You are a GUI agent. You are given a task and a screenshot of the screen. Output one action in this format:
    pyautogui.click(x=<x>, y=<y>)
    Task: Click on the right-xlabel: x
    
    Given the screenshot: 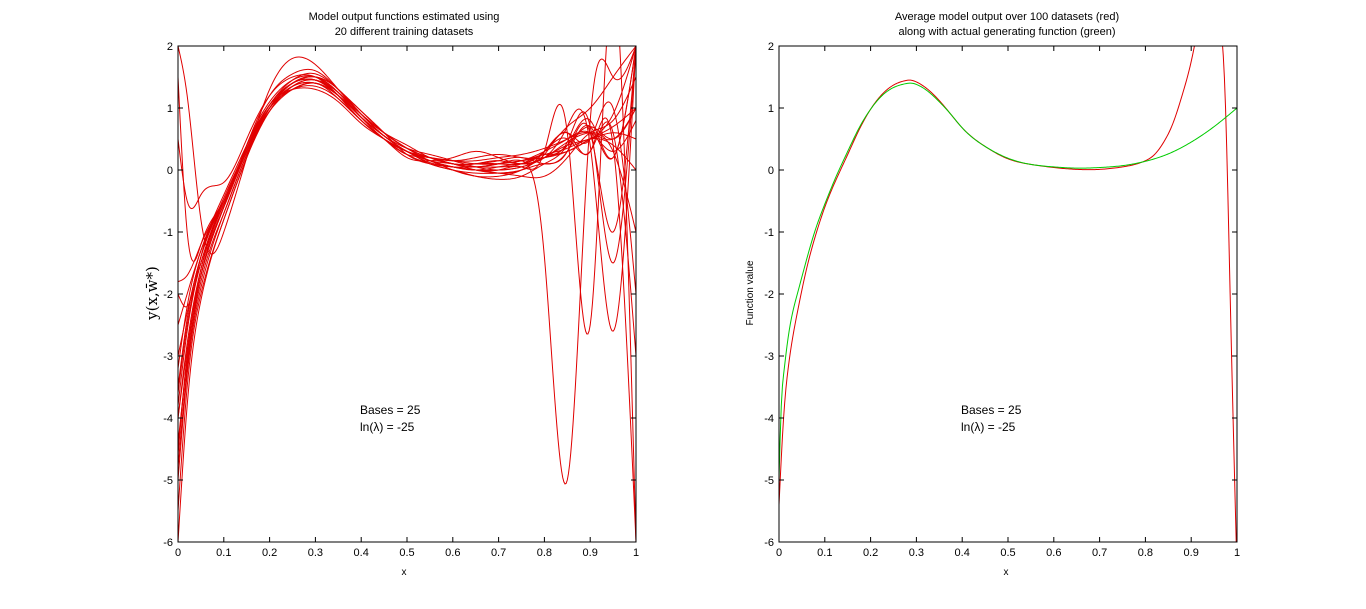 What is the action you would take?
    pyautogui.click(x=1006, y=572)
    